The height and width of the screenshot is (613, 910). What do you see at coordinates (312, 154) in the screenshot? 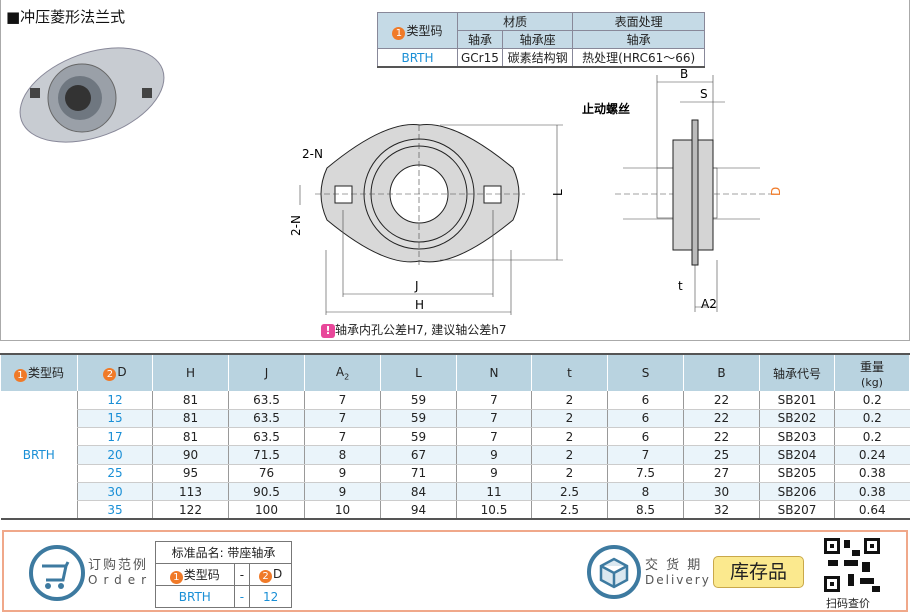
I see `2n-label: 2-N` at bounding box center [312, 154].